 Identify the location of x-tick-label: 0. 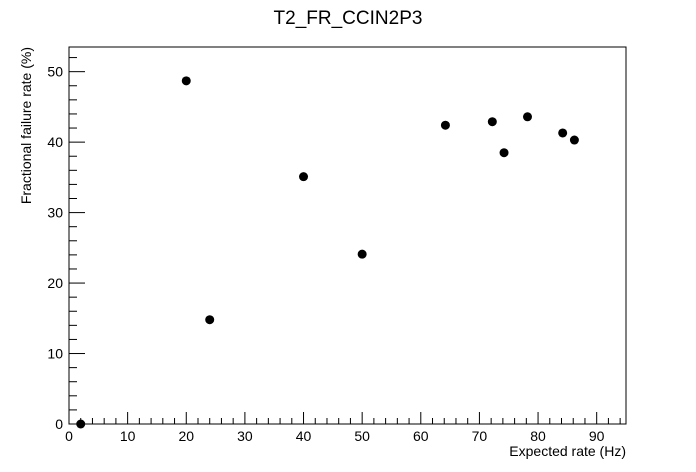
(69, 436).